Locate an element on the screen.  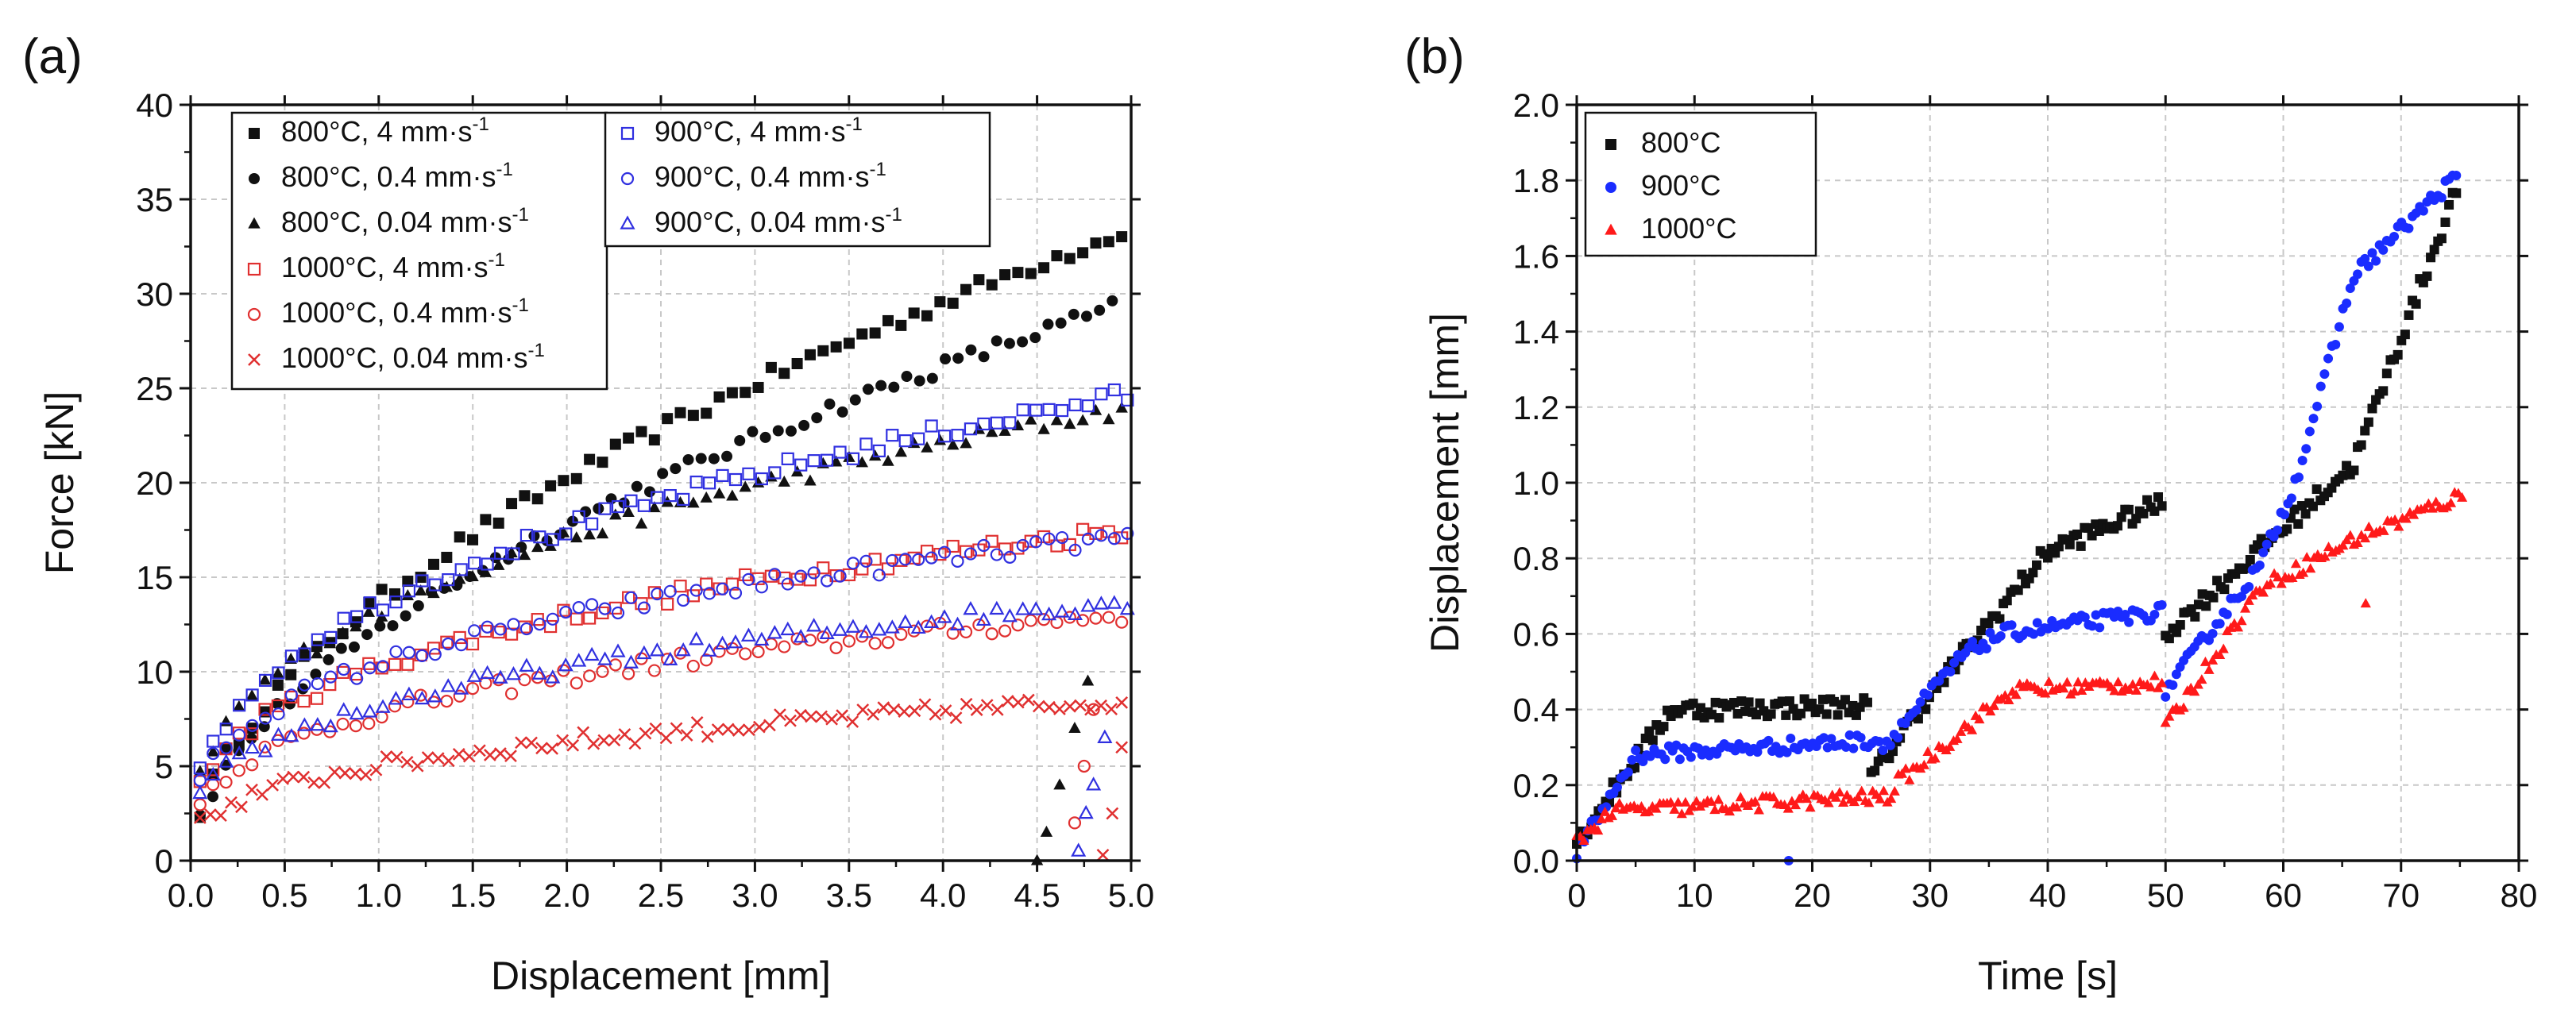
legend-label: 1000°C, 4 mm·s-1 is located at coordinates (393, 266).